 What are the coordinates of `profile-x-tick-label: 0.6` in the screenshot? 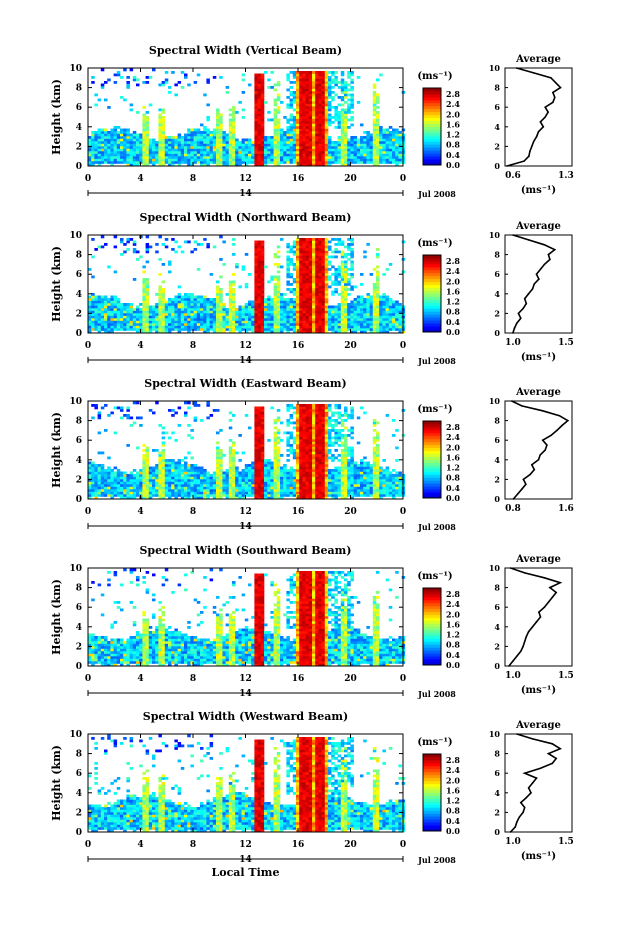 It's located at (513, 176).